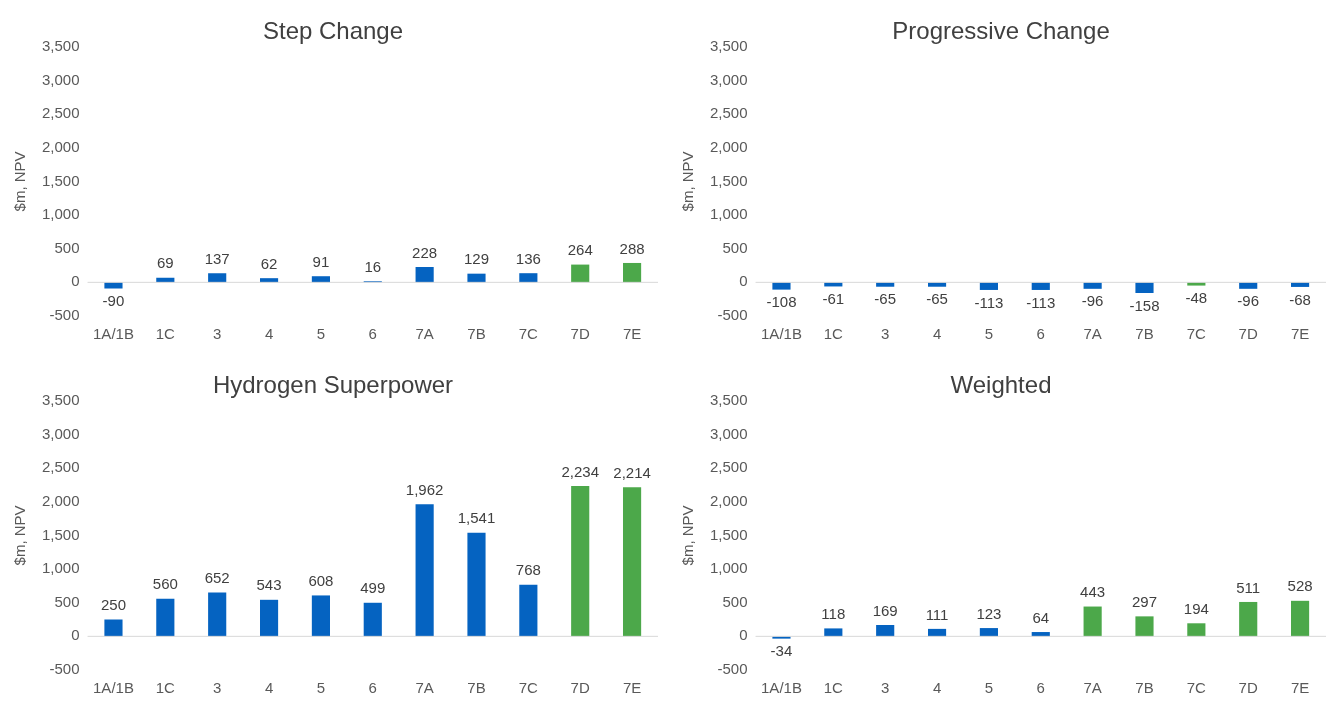 The image size is (1337, 717). What do you see at coordinates (217, 258) in the screenshot?
I see `data-label: 137` at bounding box center [217, 258].